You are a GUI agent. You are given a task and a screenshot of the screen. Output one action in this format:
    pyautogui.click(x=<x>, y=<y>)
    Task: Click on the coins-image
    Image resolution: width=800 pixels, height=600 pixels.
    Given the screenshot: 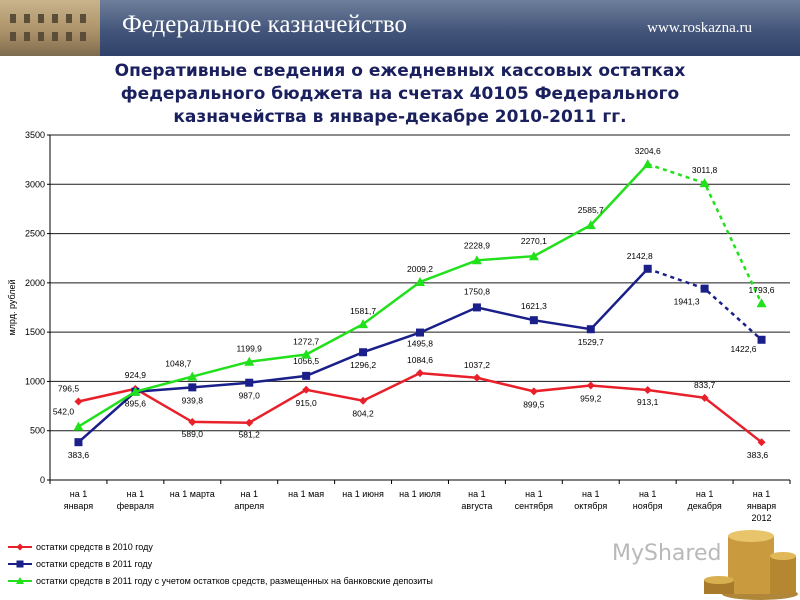 What is the action you would take?
    pyautogui.click(x=751, y=565)
    